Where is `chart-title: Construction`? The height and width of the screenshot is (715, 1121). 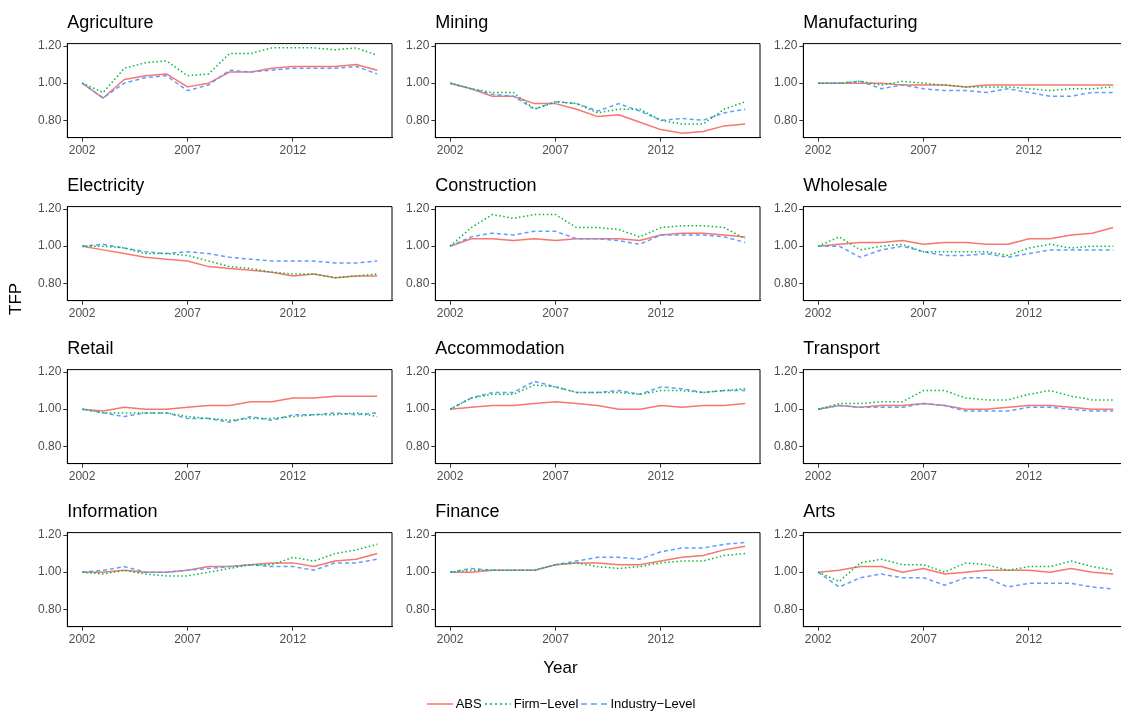
chart-title: Construction is located at coordinates (486, 184).